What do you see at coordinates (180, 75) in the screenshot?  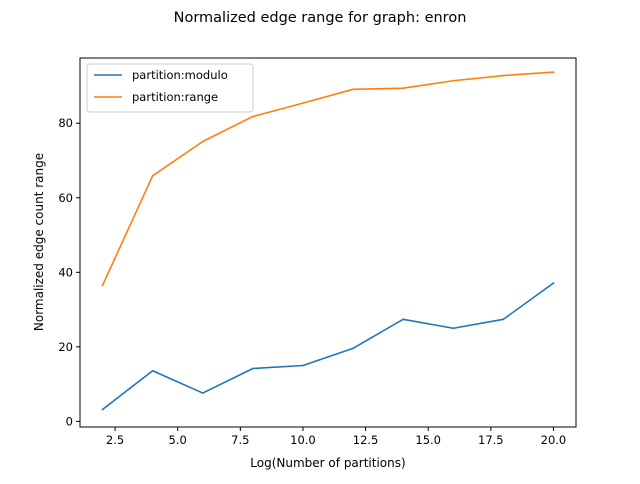 I see `legend-label-modulo: partition:modulo` at bounding box center [180, 75].